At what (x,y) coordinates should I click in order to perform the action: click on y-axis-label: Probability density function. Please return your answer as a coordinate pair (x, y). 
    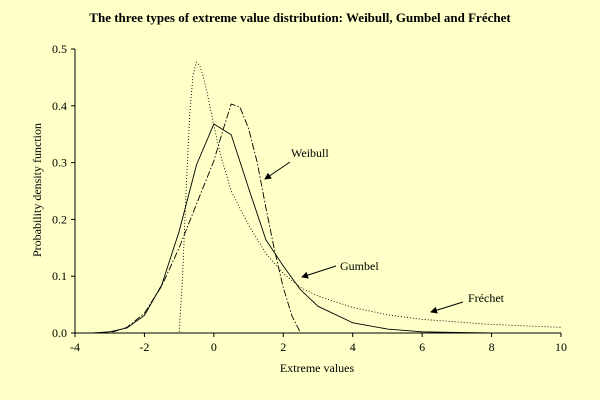
    Looking at the image, I should click on (37, 190).